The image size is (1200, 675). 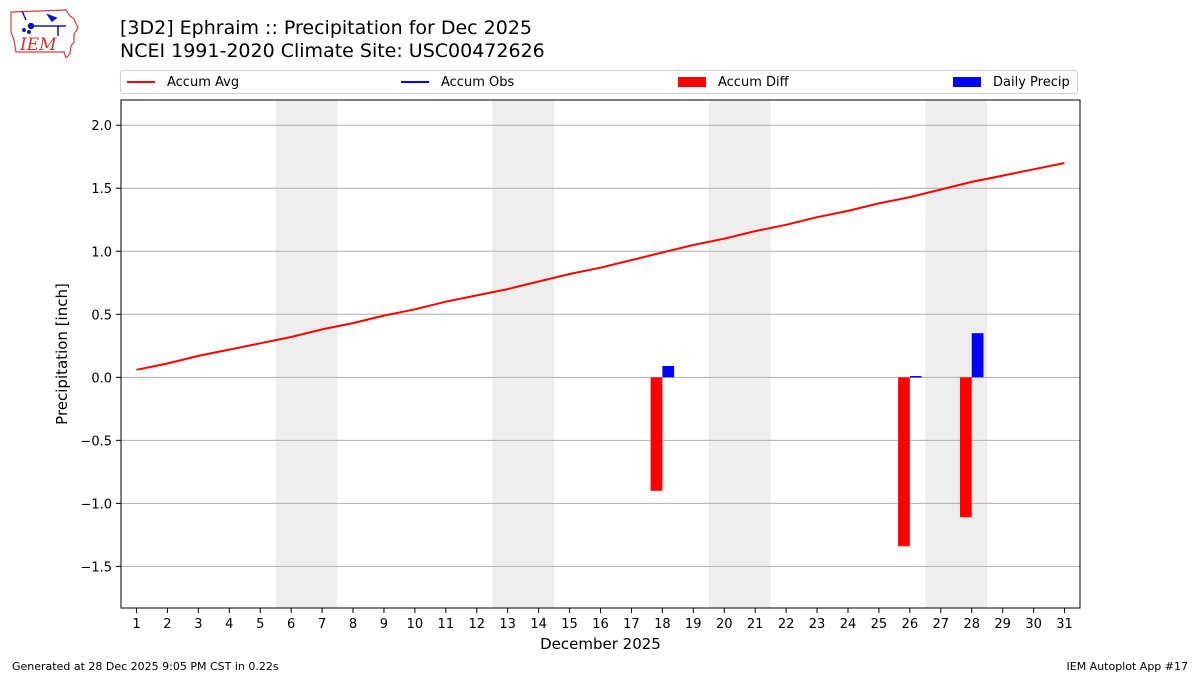 What do you see at coordinates (101, 315) in the screenshot?
I see `y-tick-label: 0.5` at bounding box center [101, 315].